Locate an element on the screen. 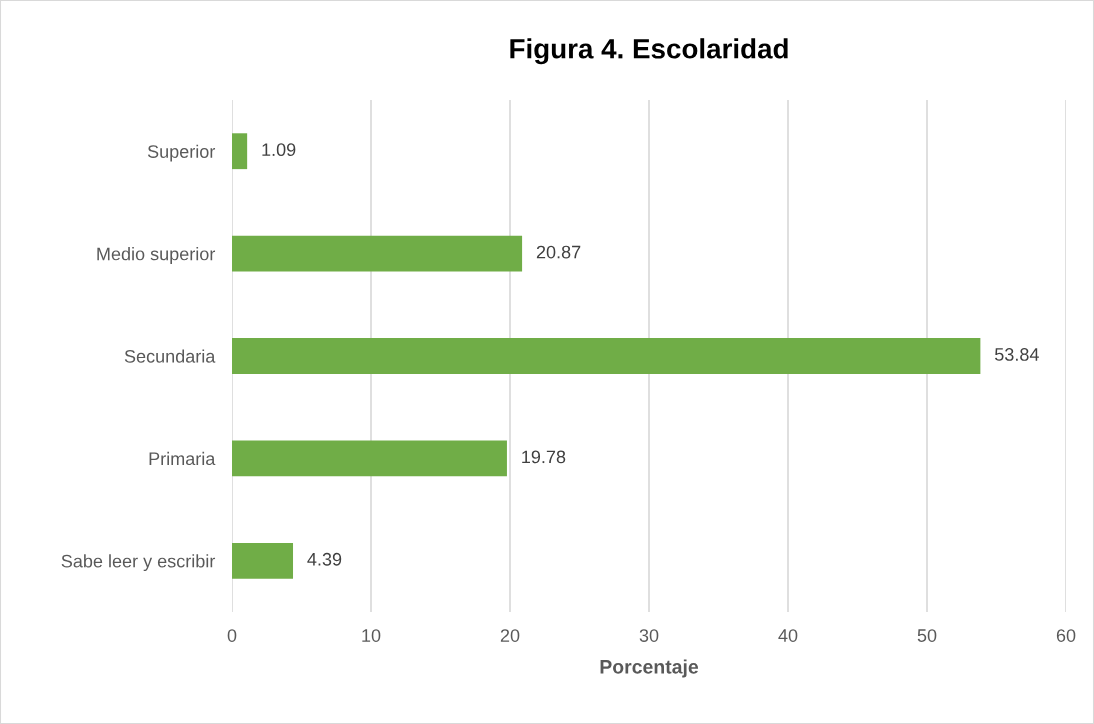 This screenshot has height=724, width=1094. y-tick-label: Medio superior is located at coordinates (156, 255).